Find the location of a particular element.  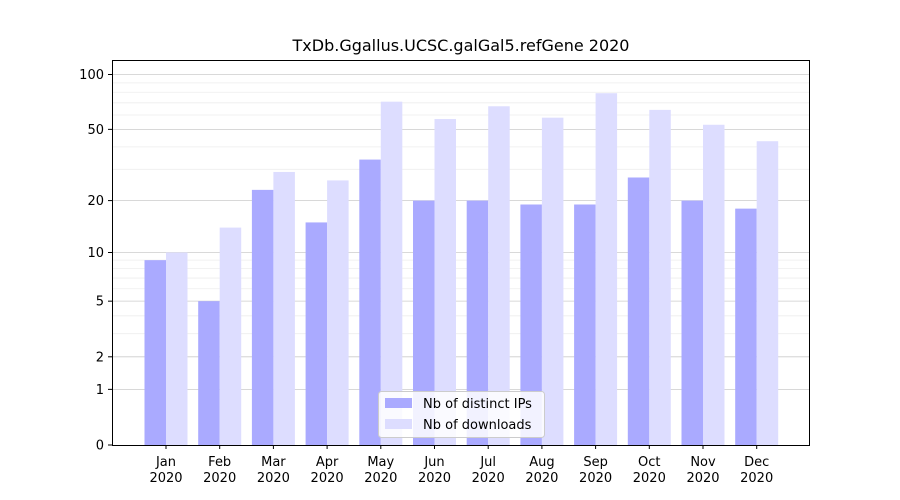

x-tick-label-month: Mar is located at coordinates (273, 462).